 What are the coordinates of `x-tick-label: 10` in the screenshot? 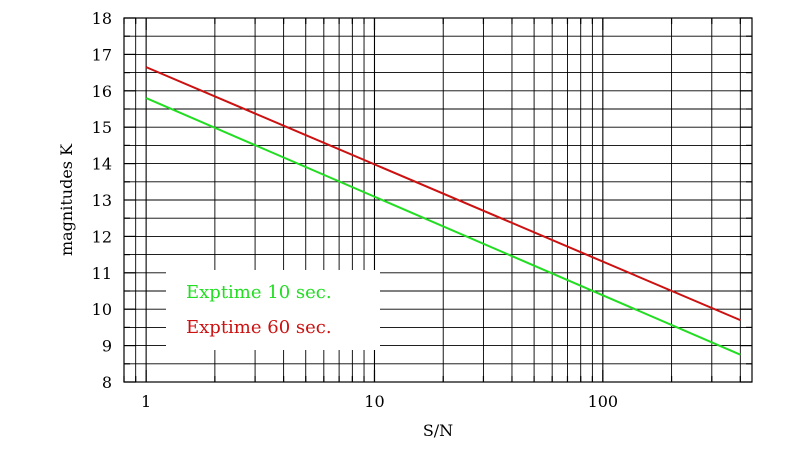 It's located at (374, 401).